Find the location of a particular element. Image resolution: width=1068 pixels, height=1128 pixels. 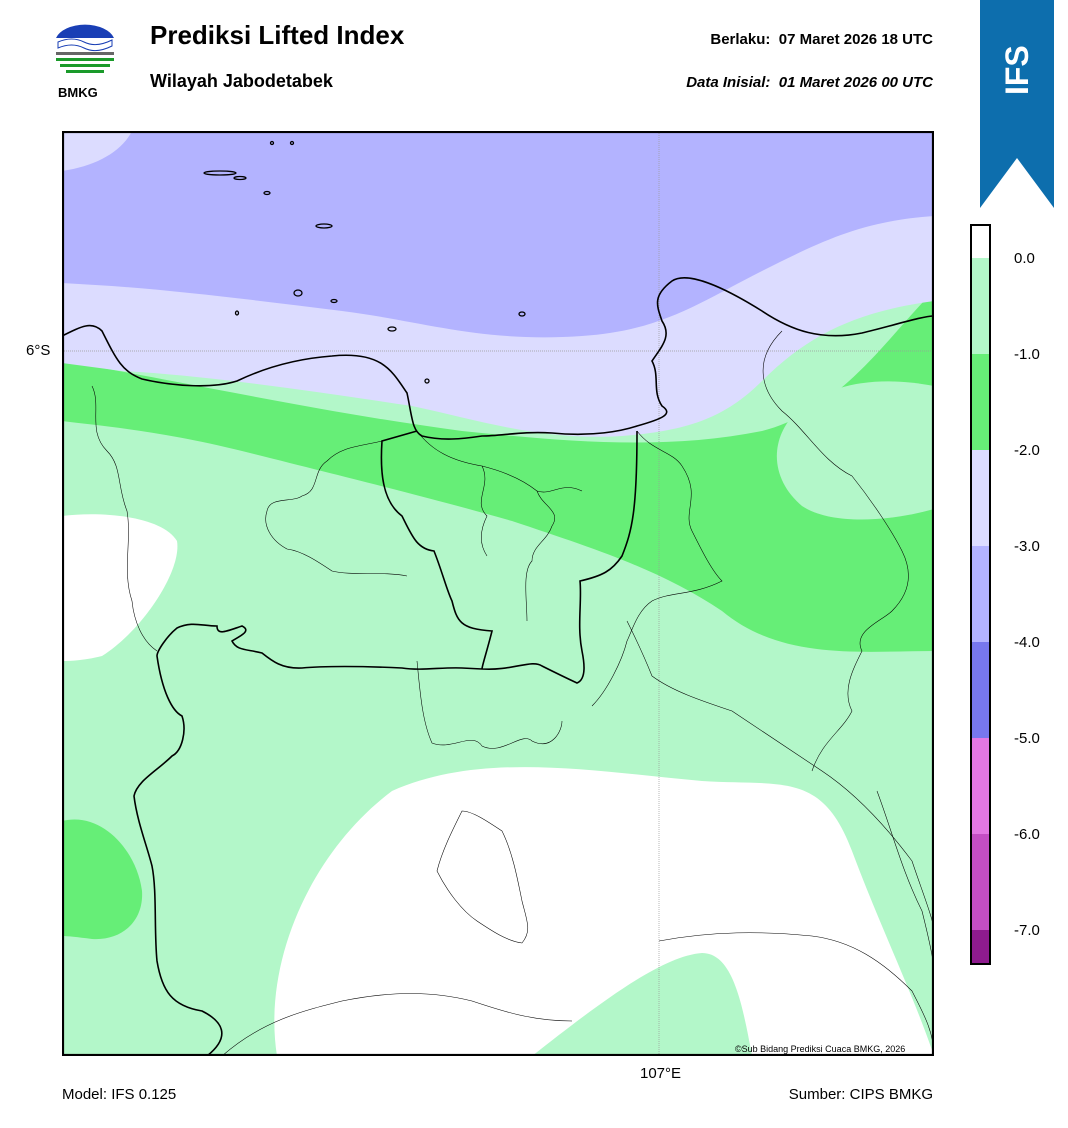

bmkg-logo-icon is located at coordinates (85, 48).